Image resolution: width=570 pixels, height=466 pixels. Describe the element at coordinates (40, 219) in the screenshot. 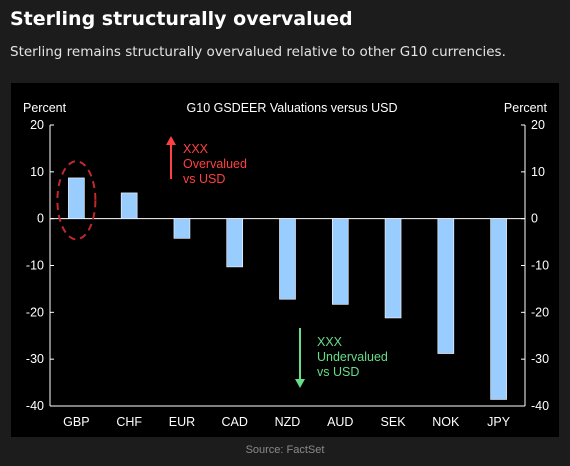

I see `y-tick-label-left: 0` at that location.